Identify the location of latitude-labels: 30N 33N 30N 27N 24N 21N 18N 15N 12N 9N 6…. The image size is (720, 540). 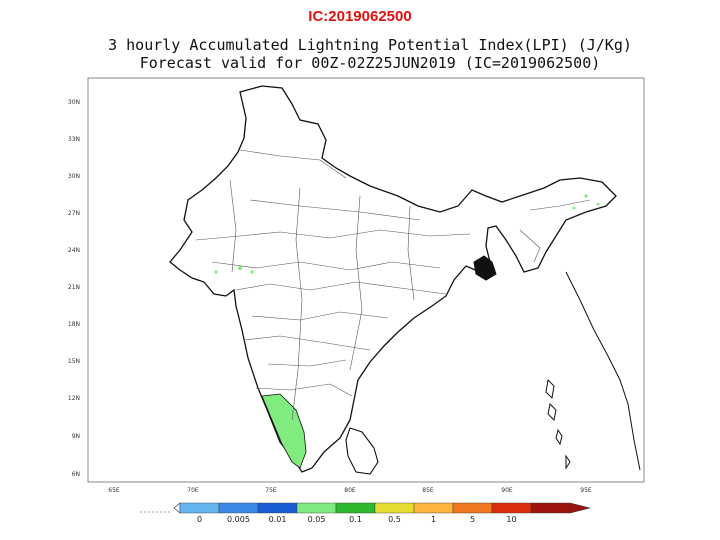
(74, 288).